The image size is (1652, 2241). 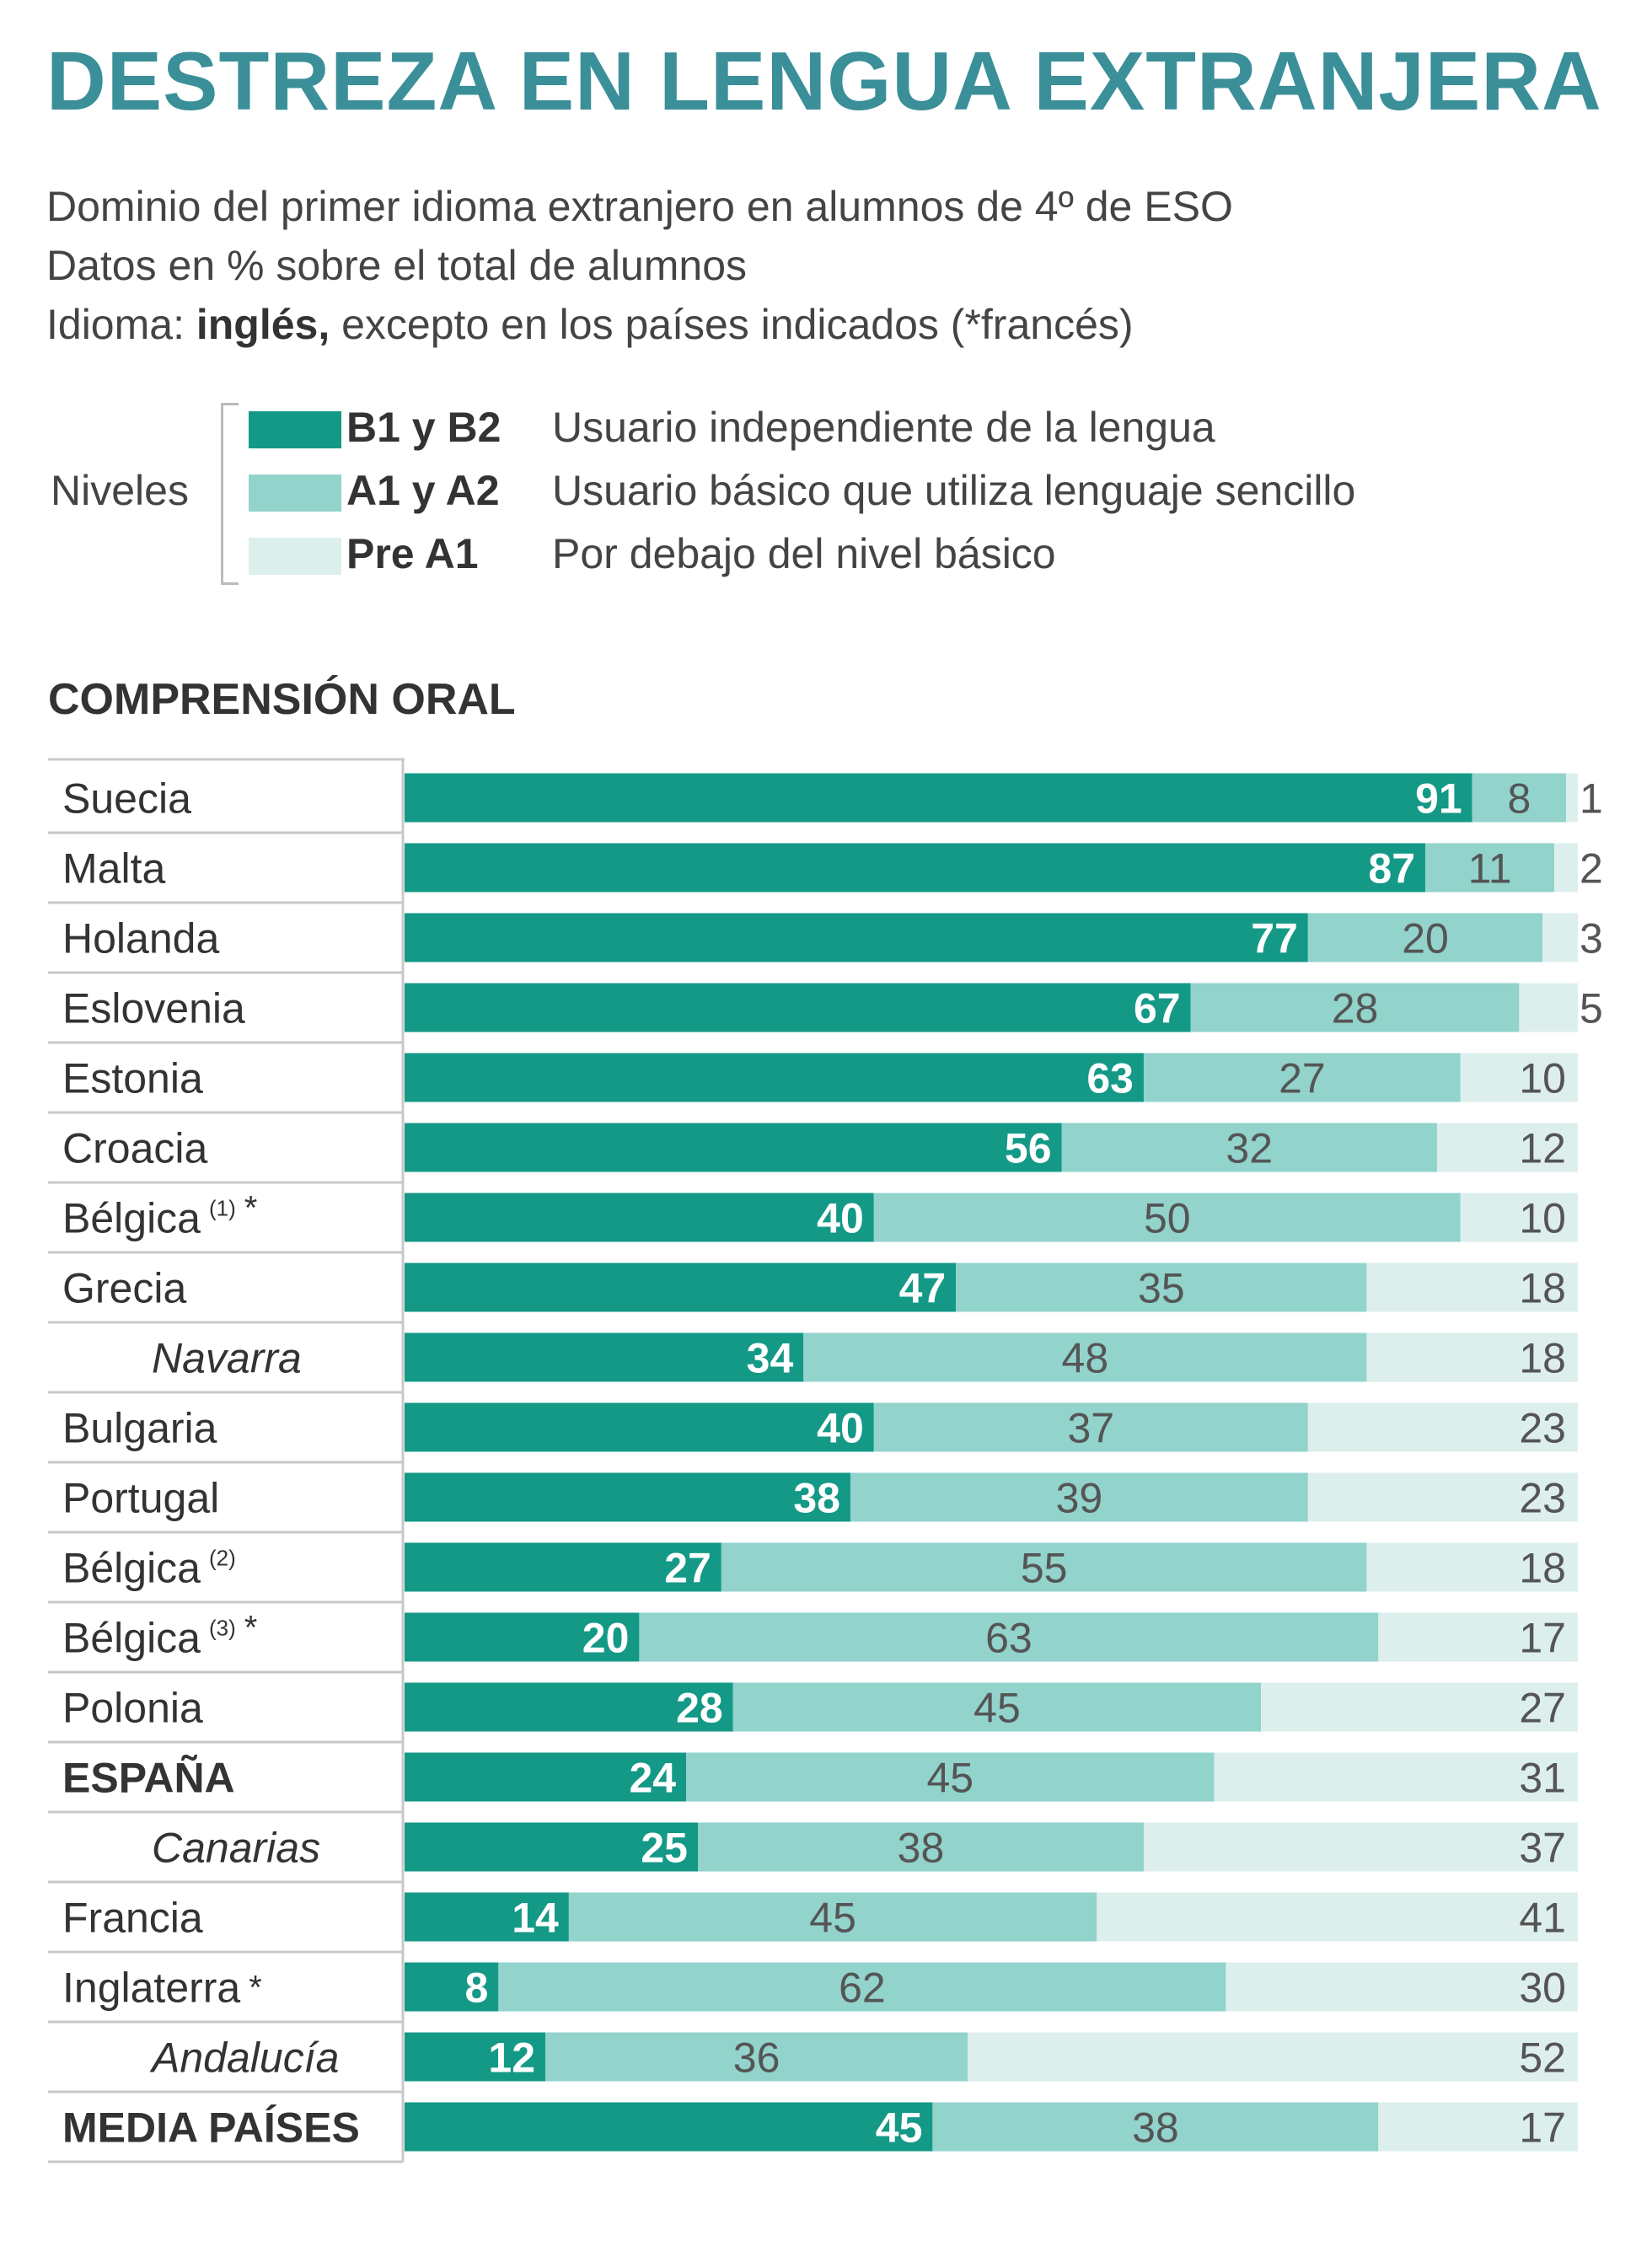 What do you see at coordinates (113, 869) in the screenshot?
I see `category-label: Malta` at bounding box center [113, 869].